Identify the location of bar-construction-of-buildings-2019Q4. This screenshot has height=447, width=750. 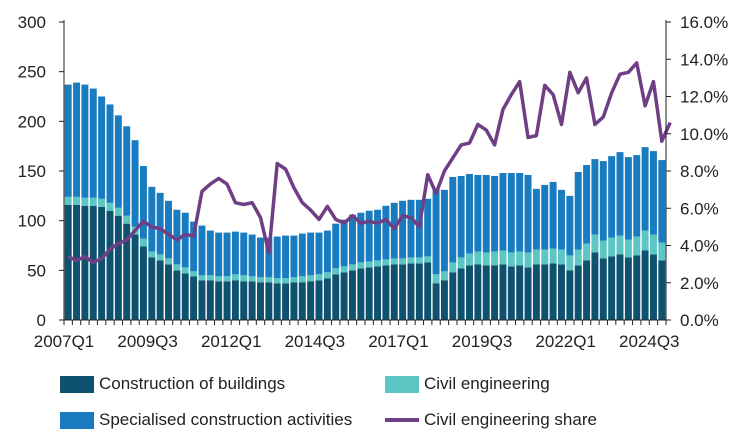
(495, 292).